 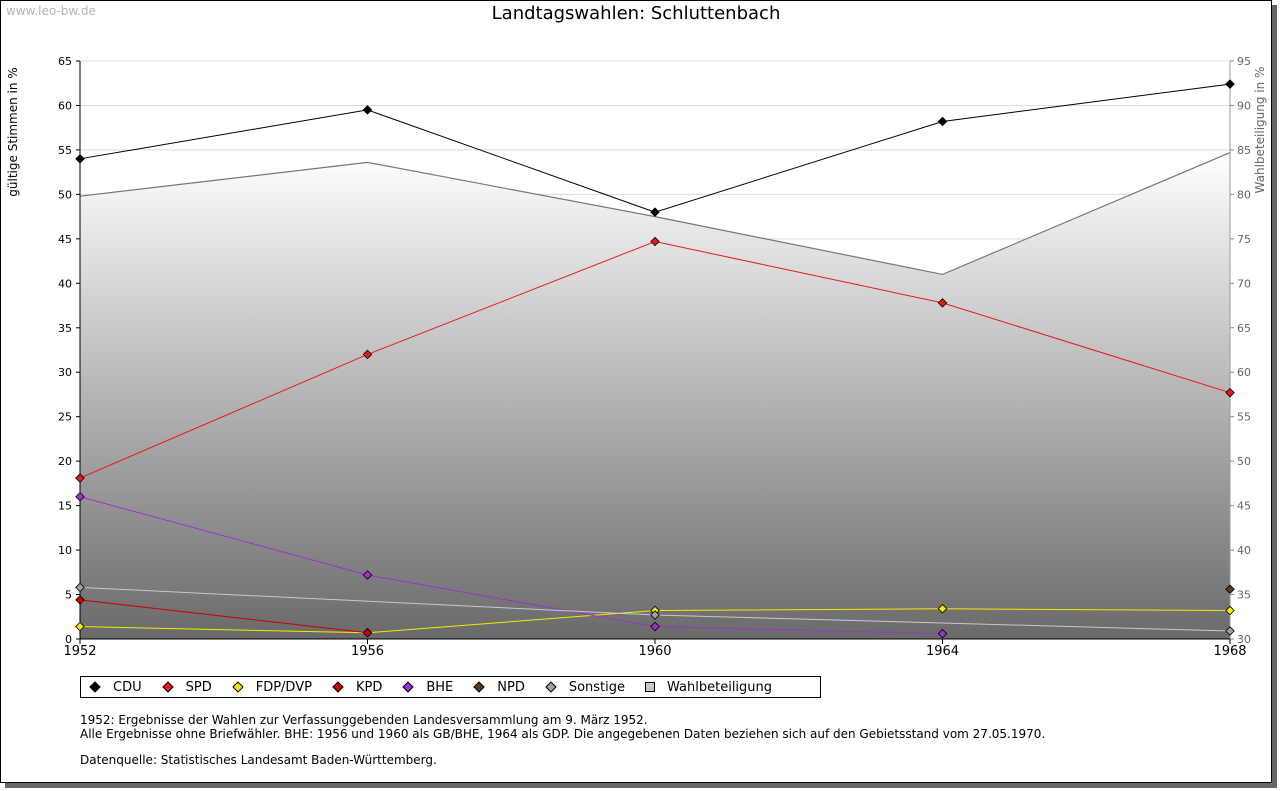 I want to click on legend-label: NPD, so click(x=511, y=687).